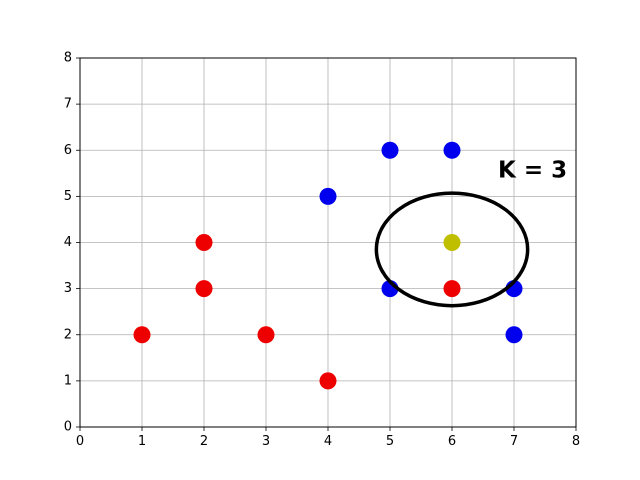 This screenshot has width=640, height=480. Describe the element at coordinates (452, 441) in the screenshot. I see `x-tick-label: 6` at that location.